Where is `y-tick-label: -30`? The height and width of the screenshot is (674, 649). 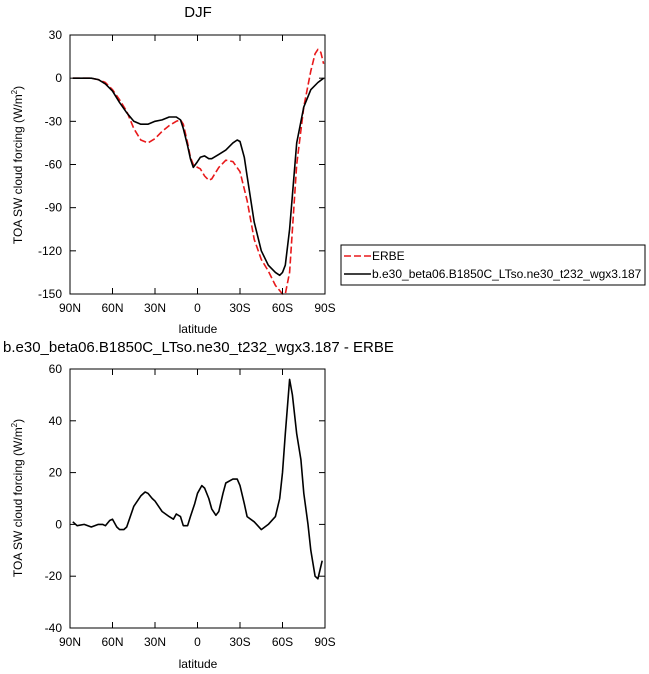
y-tick-label: -30 is located at coordinates (54, 121).